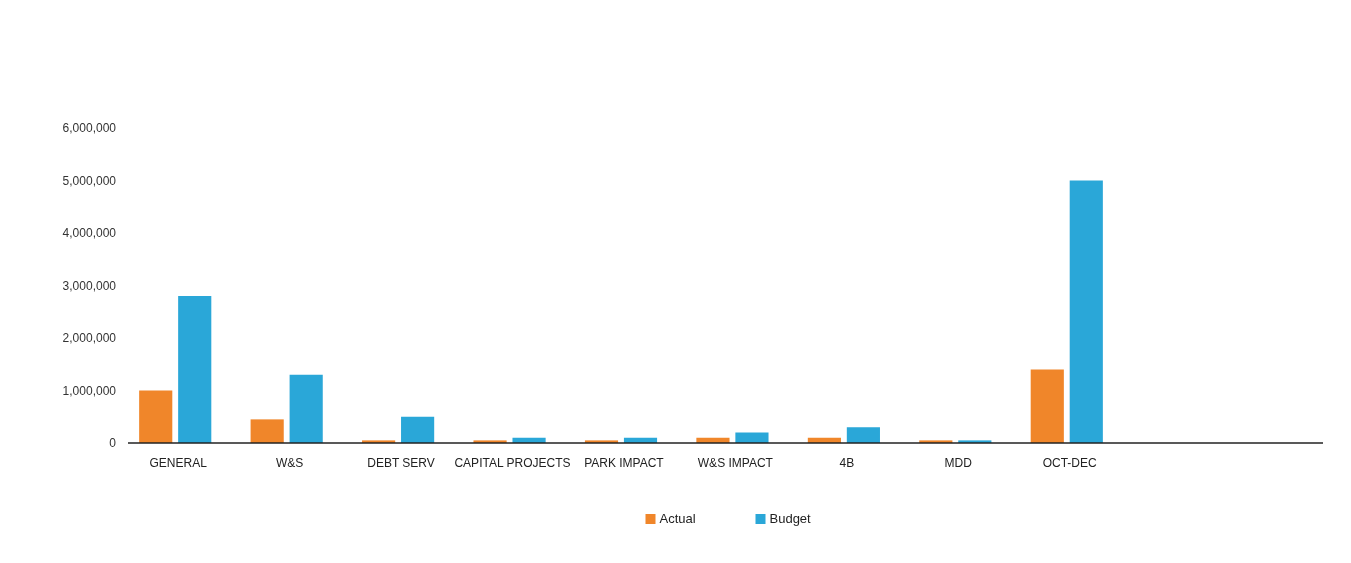 Image resolution: width=1351 pixels, height=563 pixels. What do you see at coordinates (89, 338) in the screenshot?
I see `y-tick-label: 2,000,000` at bounding box center [89, 338].